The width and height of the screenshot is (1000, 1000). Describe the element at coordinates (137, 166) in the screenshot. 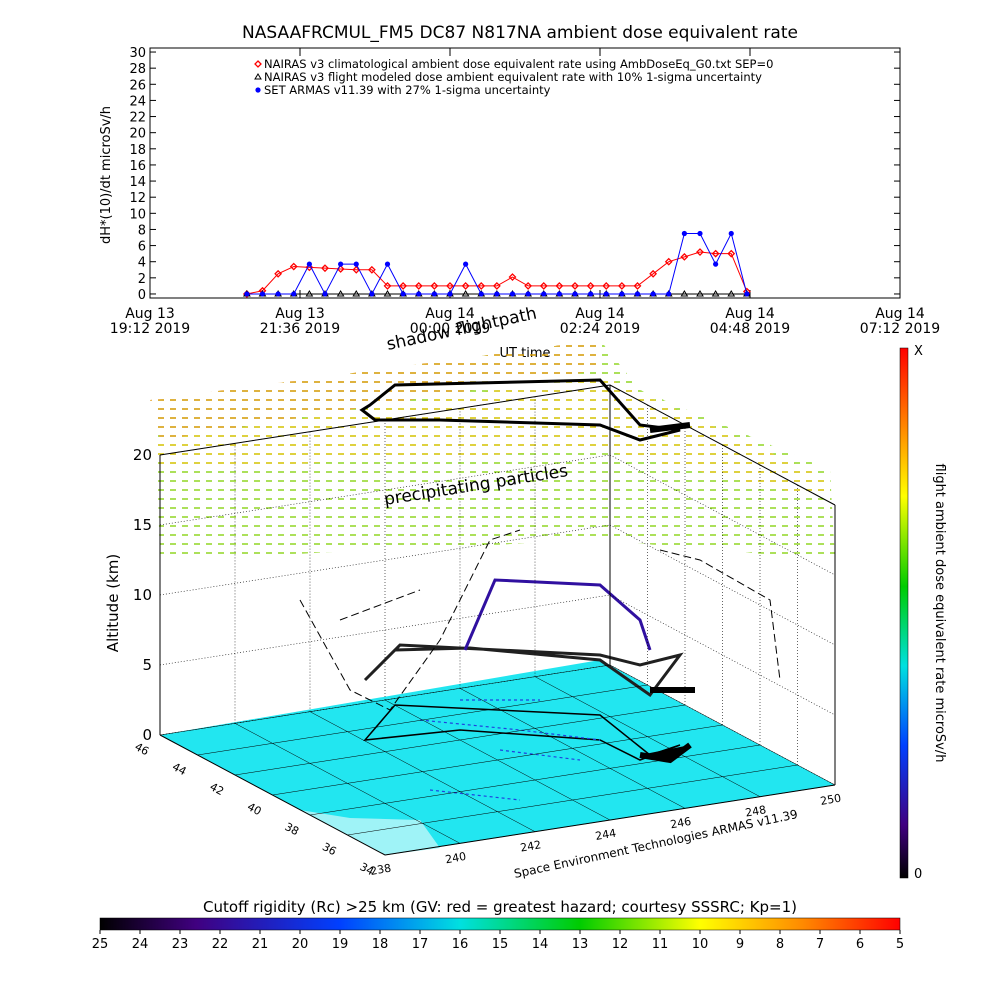

I see `y-tick-label: 16` at that location.